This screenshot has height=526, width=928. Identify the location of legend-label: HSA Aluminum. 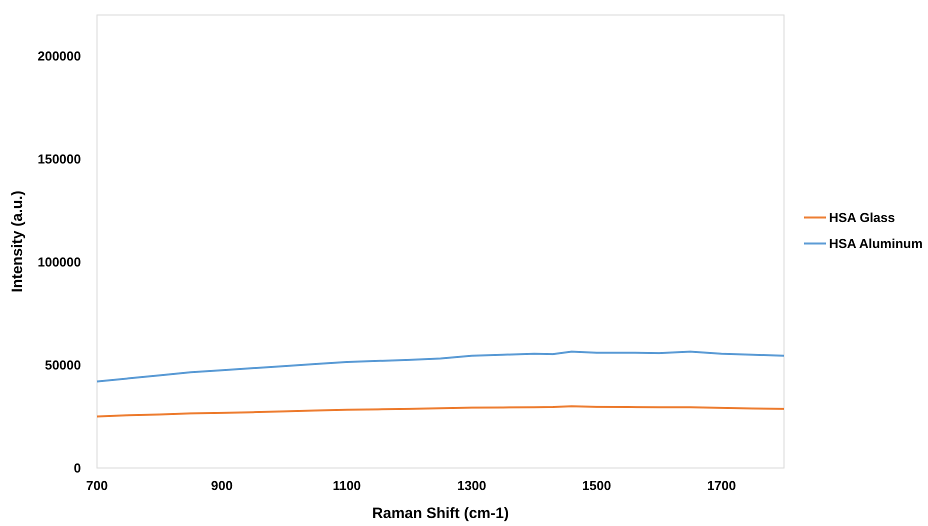
(876, 244).